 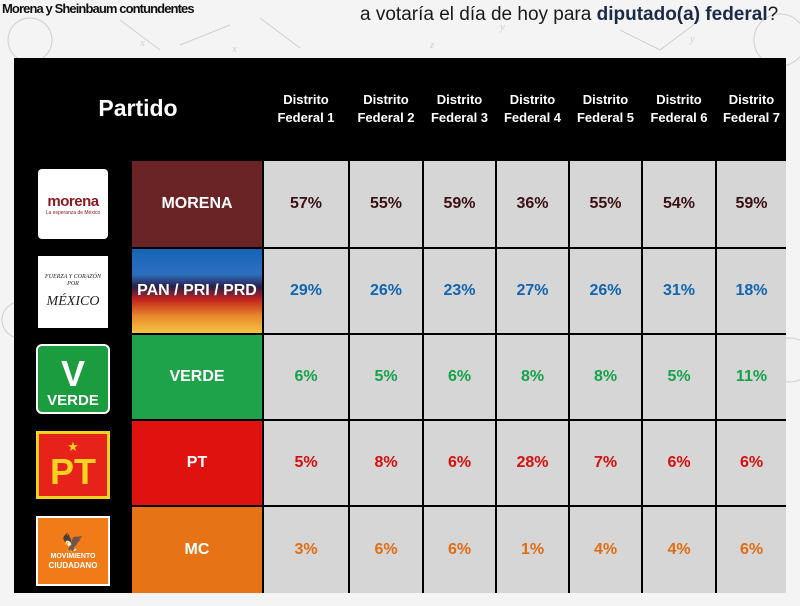 I want to click on party-logo-cell: 🦅 MOVIMIENTO CIUDADANO, so click(x=72, y=550).